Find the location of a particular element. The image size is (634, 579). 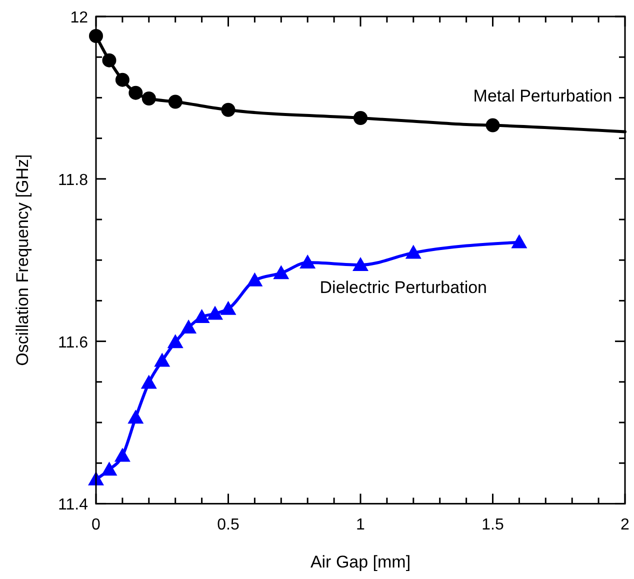

x-axis-title: Air Gap [mm] is located at coordinates (360, 562).